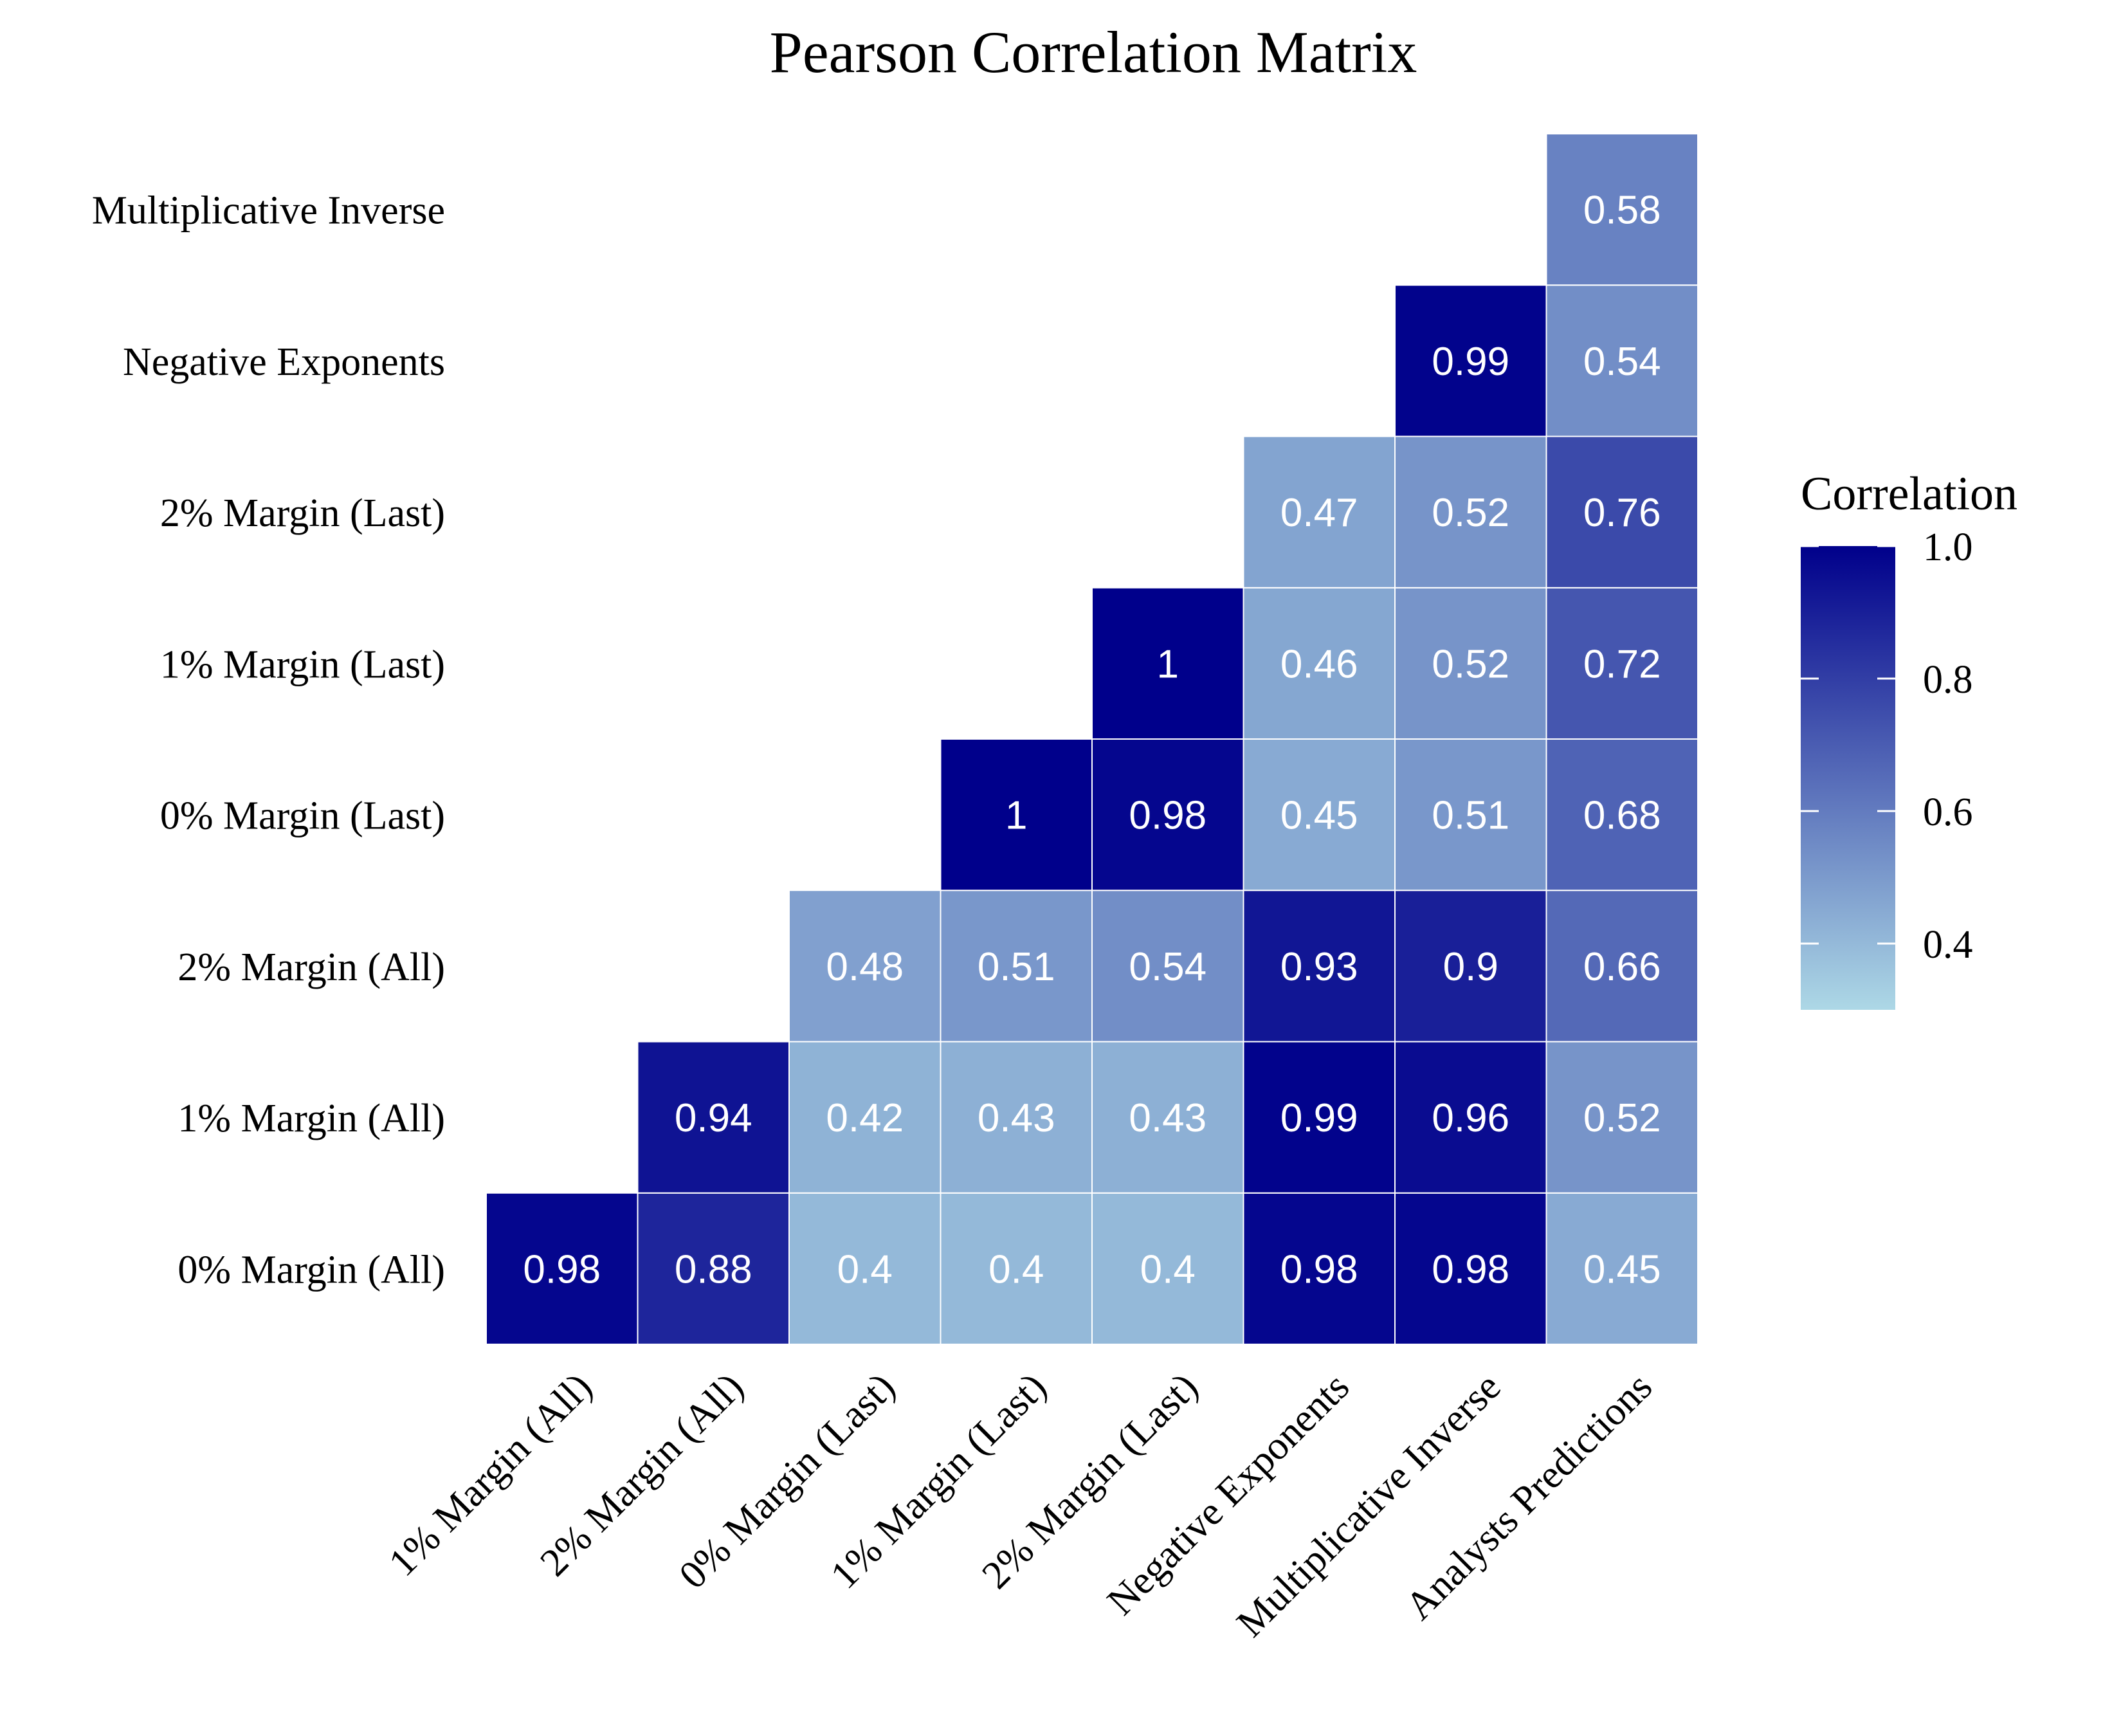 Image resolution: width=2103 pixels, height=1736 pixels. I want to click on cell-value-label: 0.68, so click(1622, 816).